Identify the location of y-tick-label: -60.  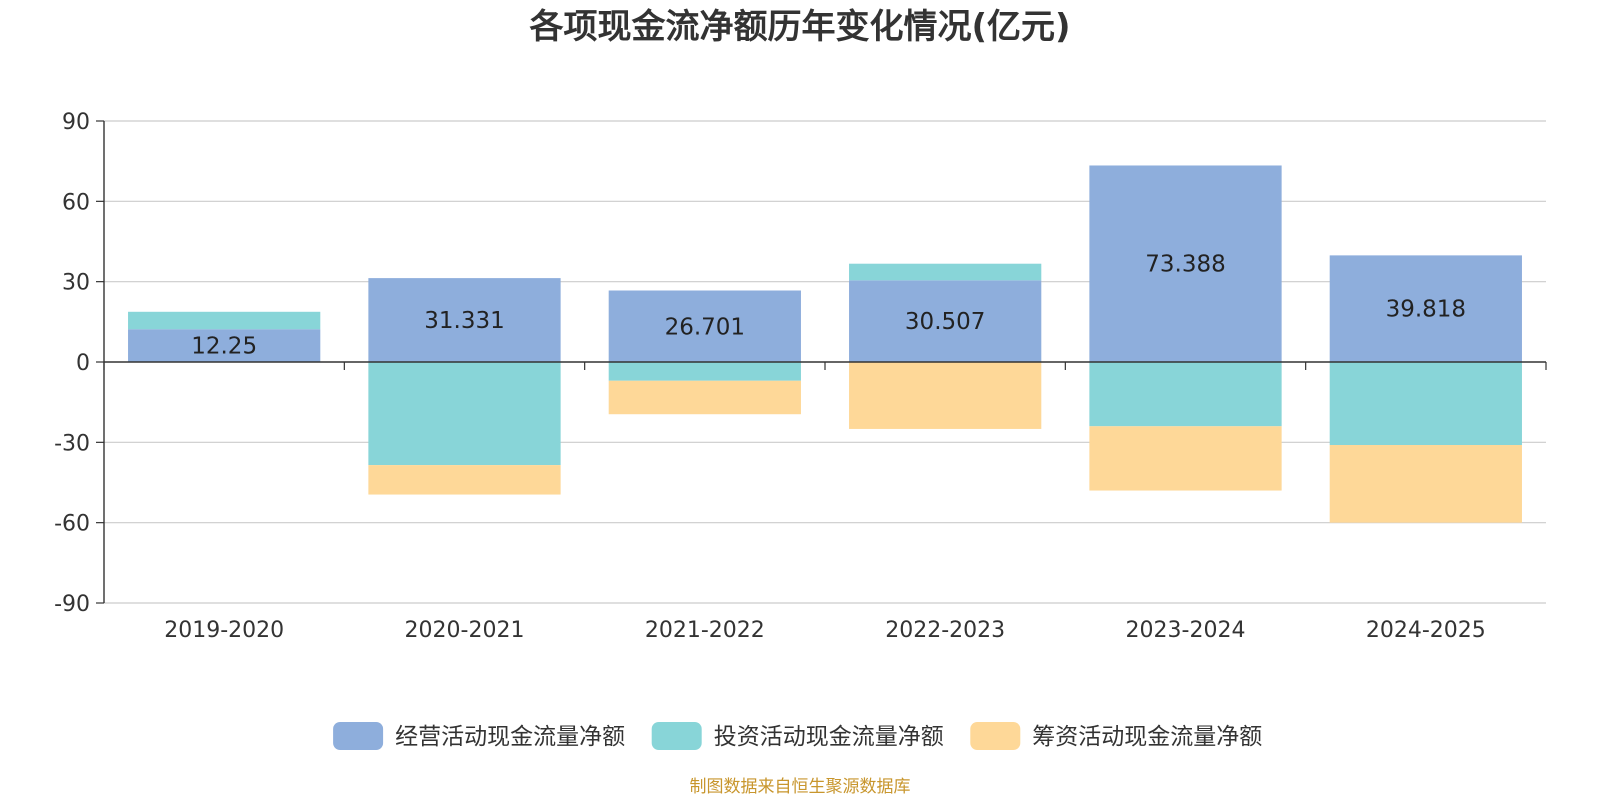
(72, 524).